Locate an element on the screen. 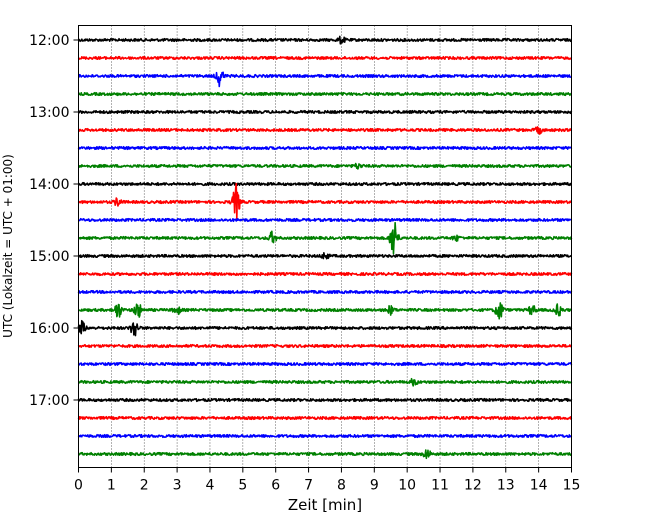 This screenshot has height=520, width=650. y-tick-label: 13:00 is located at coordinates (49, 113).